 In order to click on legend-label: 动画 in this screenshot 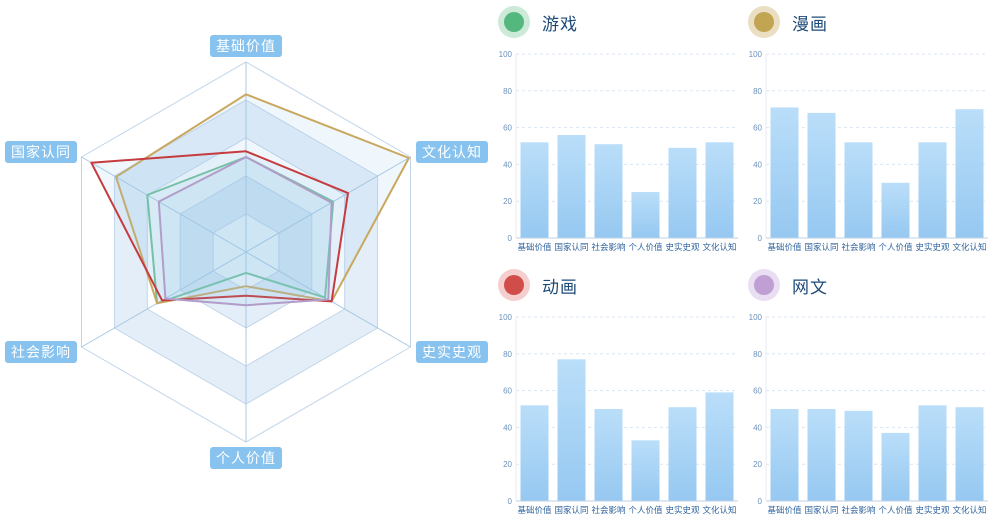, I will do `click(560, 287)`.